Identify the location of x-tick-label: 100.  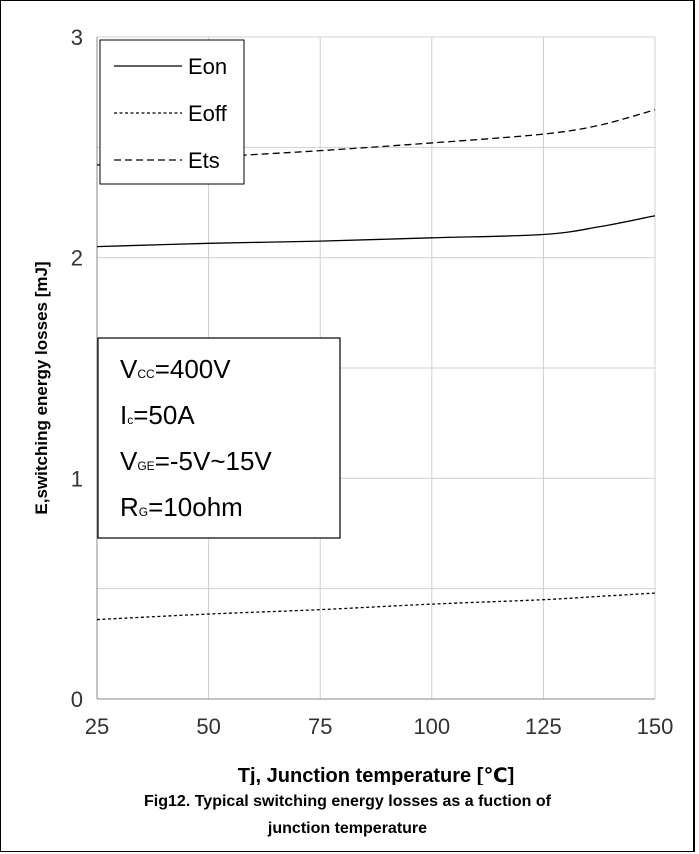
(431, 726).